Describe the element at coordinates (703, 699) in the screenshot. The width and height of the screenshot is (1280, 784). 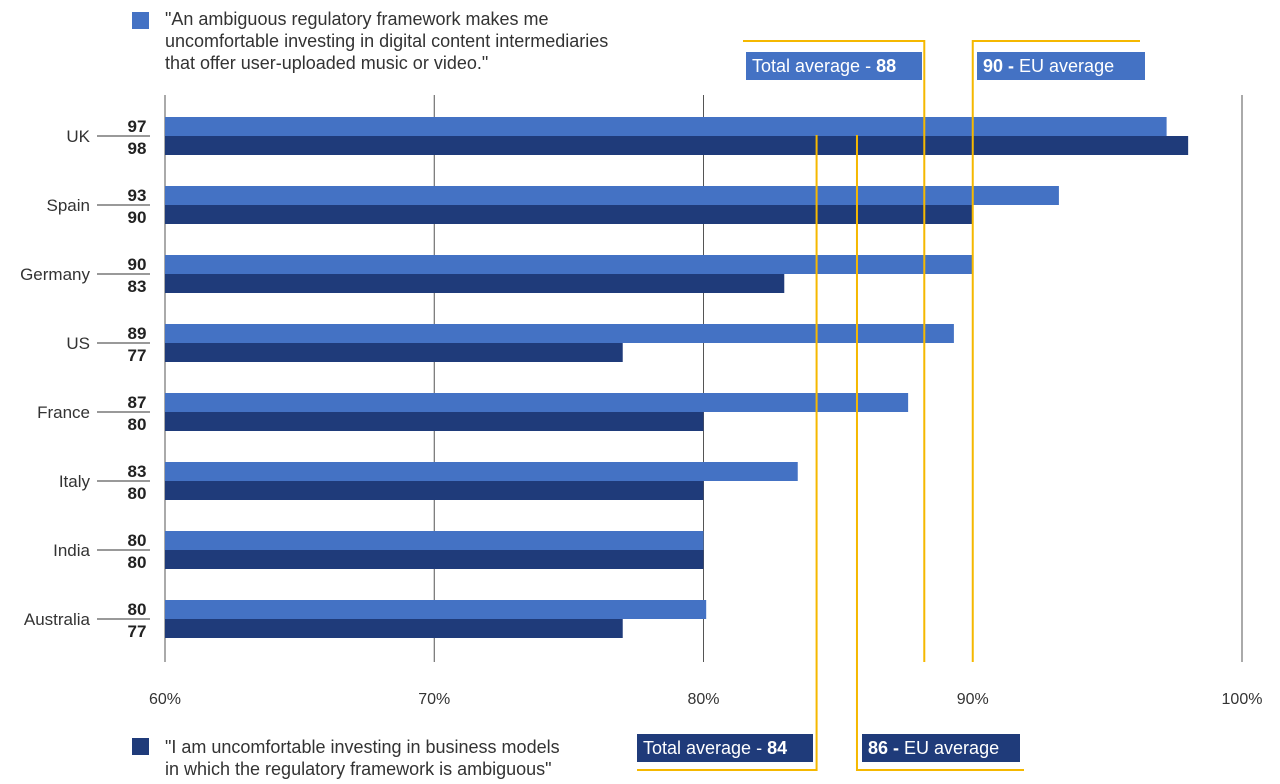
I see `x-tick-label: 80%` at that location.